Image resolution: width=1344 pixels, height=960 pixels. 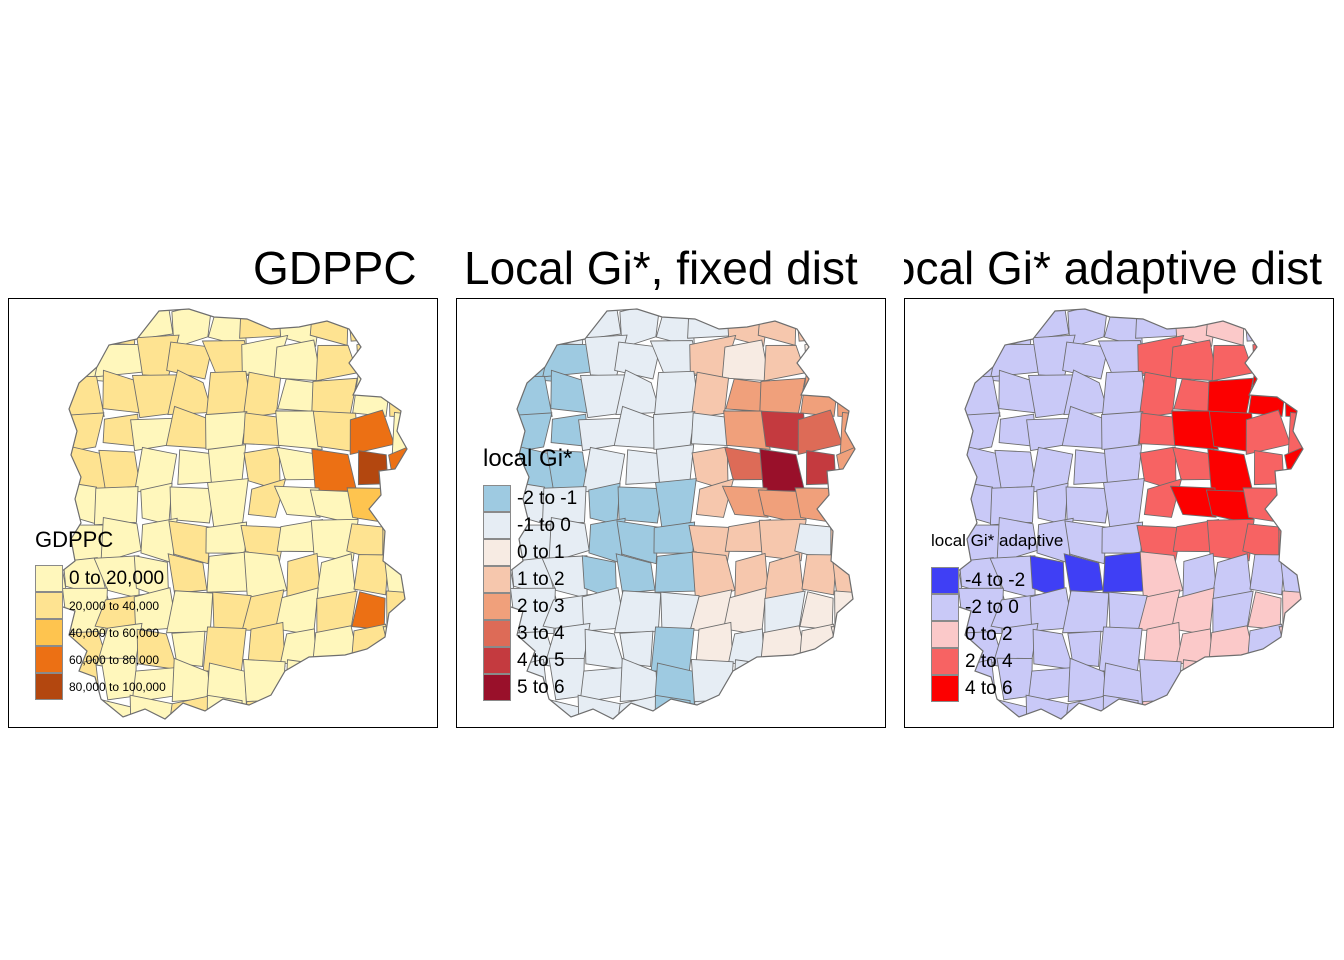 What do you see at coordinates (335, 268) in the screenshot?
I see `panel-title-gdppc: GDPPC` at bounding box center [335, 268].